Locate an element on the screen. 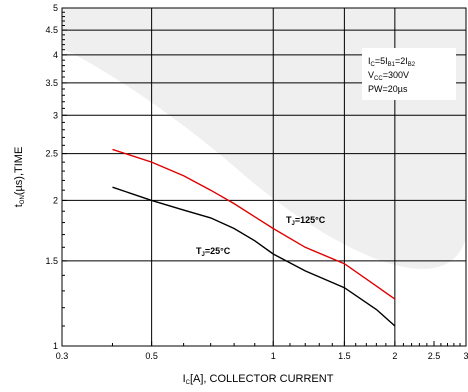  series-label-25: TJ=25°C is located at coordinates (213, 252).